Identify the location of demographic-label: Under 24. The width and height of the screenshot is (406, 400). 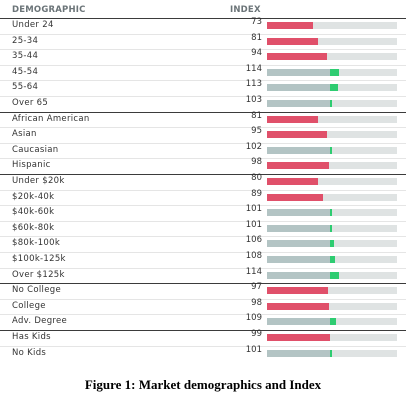
(33, 25).